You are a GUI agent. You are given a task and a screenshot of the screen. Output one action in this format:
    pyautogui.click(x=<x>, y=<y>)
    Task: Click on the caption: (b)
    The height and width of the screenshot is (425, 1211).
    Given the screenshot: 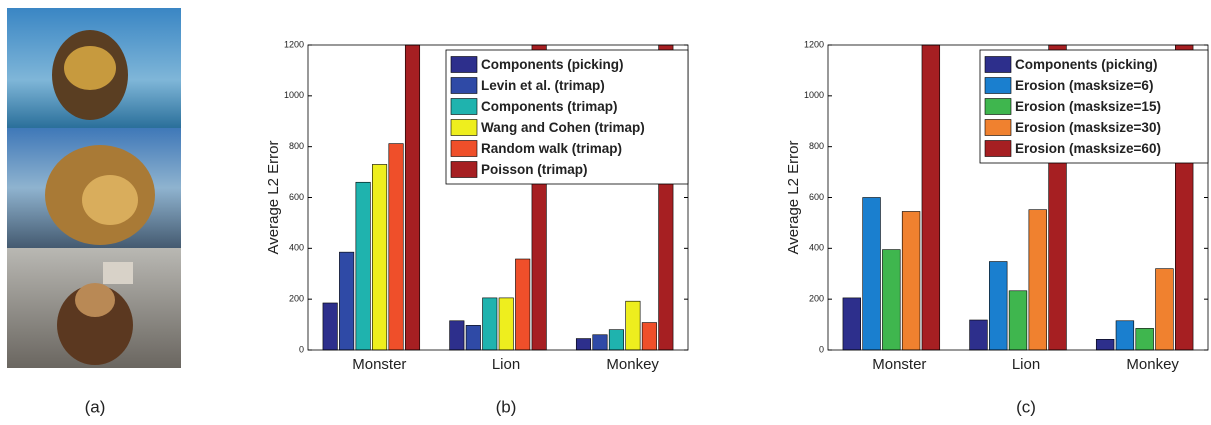 What is the action you would take?
    pyautogui.click(x=506, y=406)
    